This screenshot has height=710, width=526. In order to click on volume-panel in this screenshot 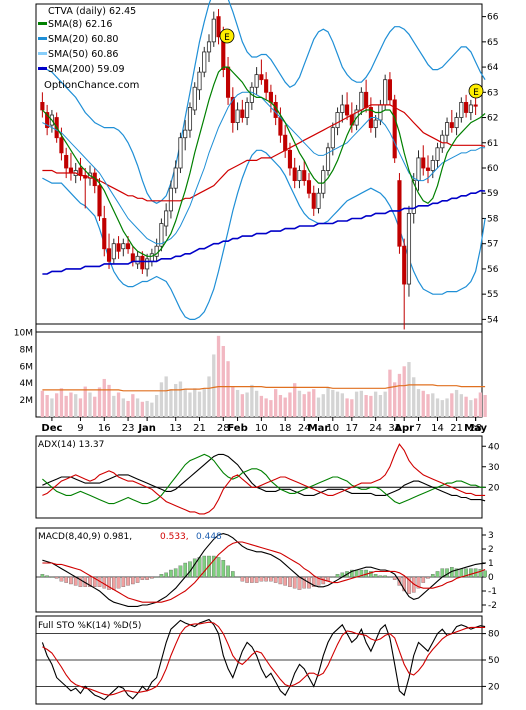, I will do `click(259, 370)`.